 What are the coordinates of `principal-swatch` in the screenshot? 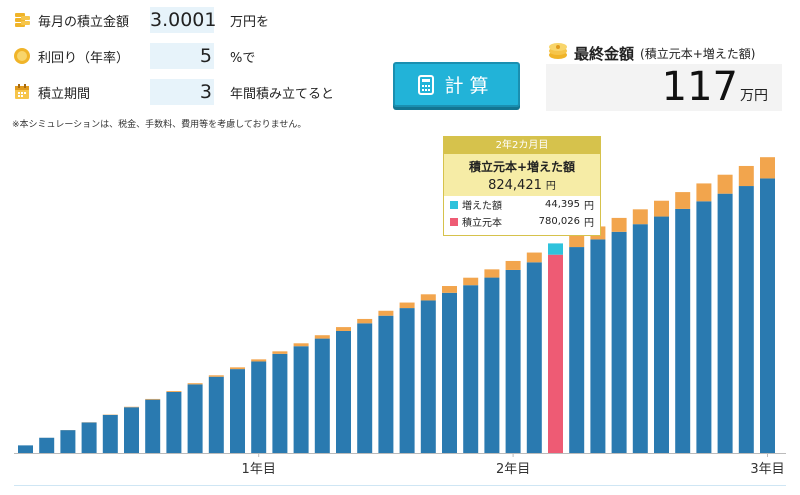 It's located at (454, 221).